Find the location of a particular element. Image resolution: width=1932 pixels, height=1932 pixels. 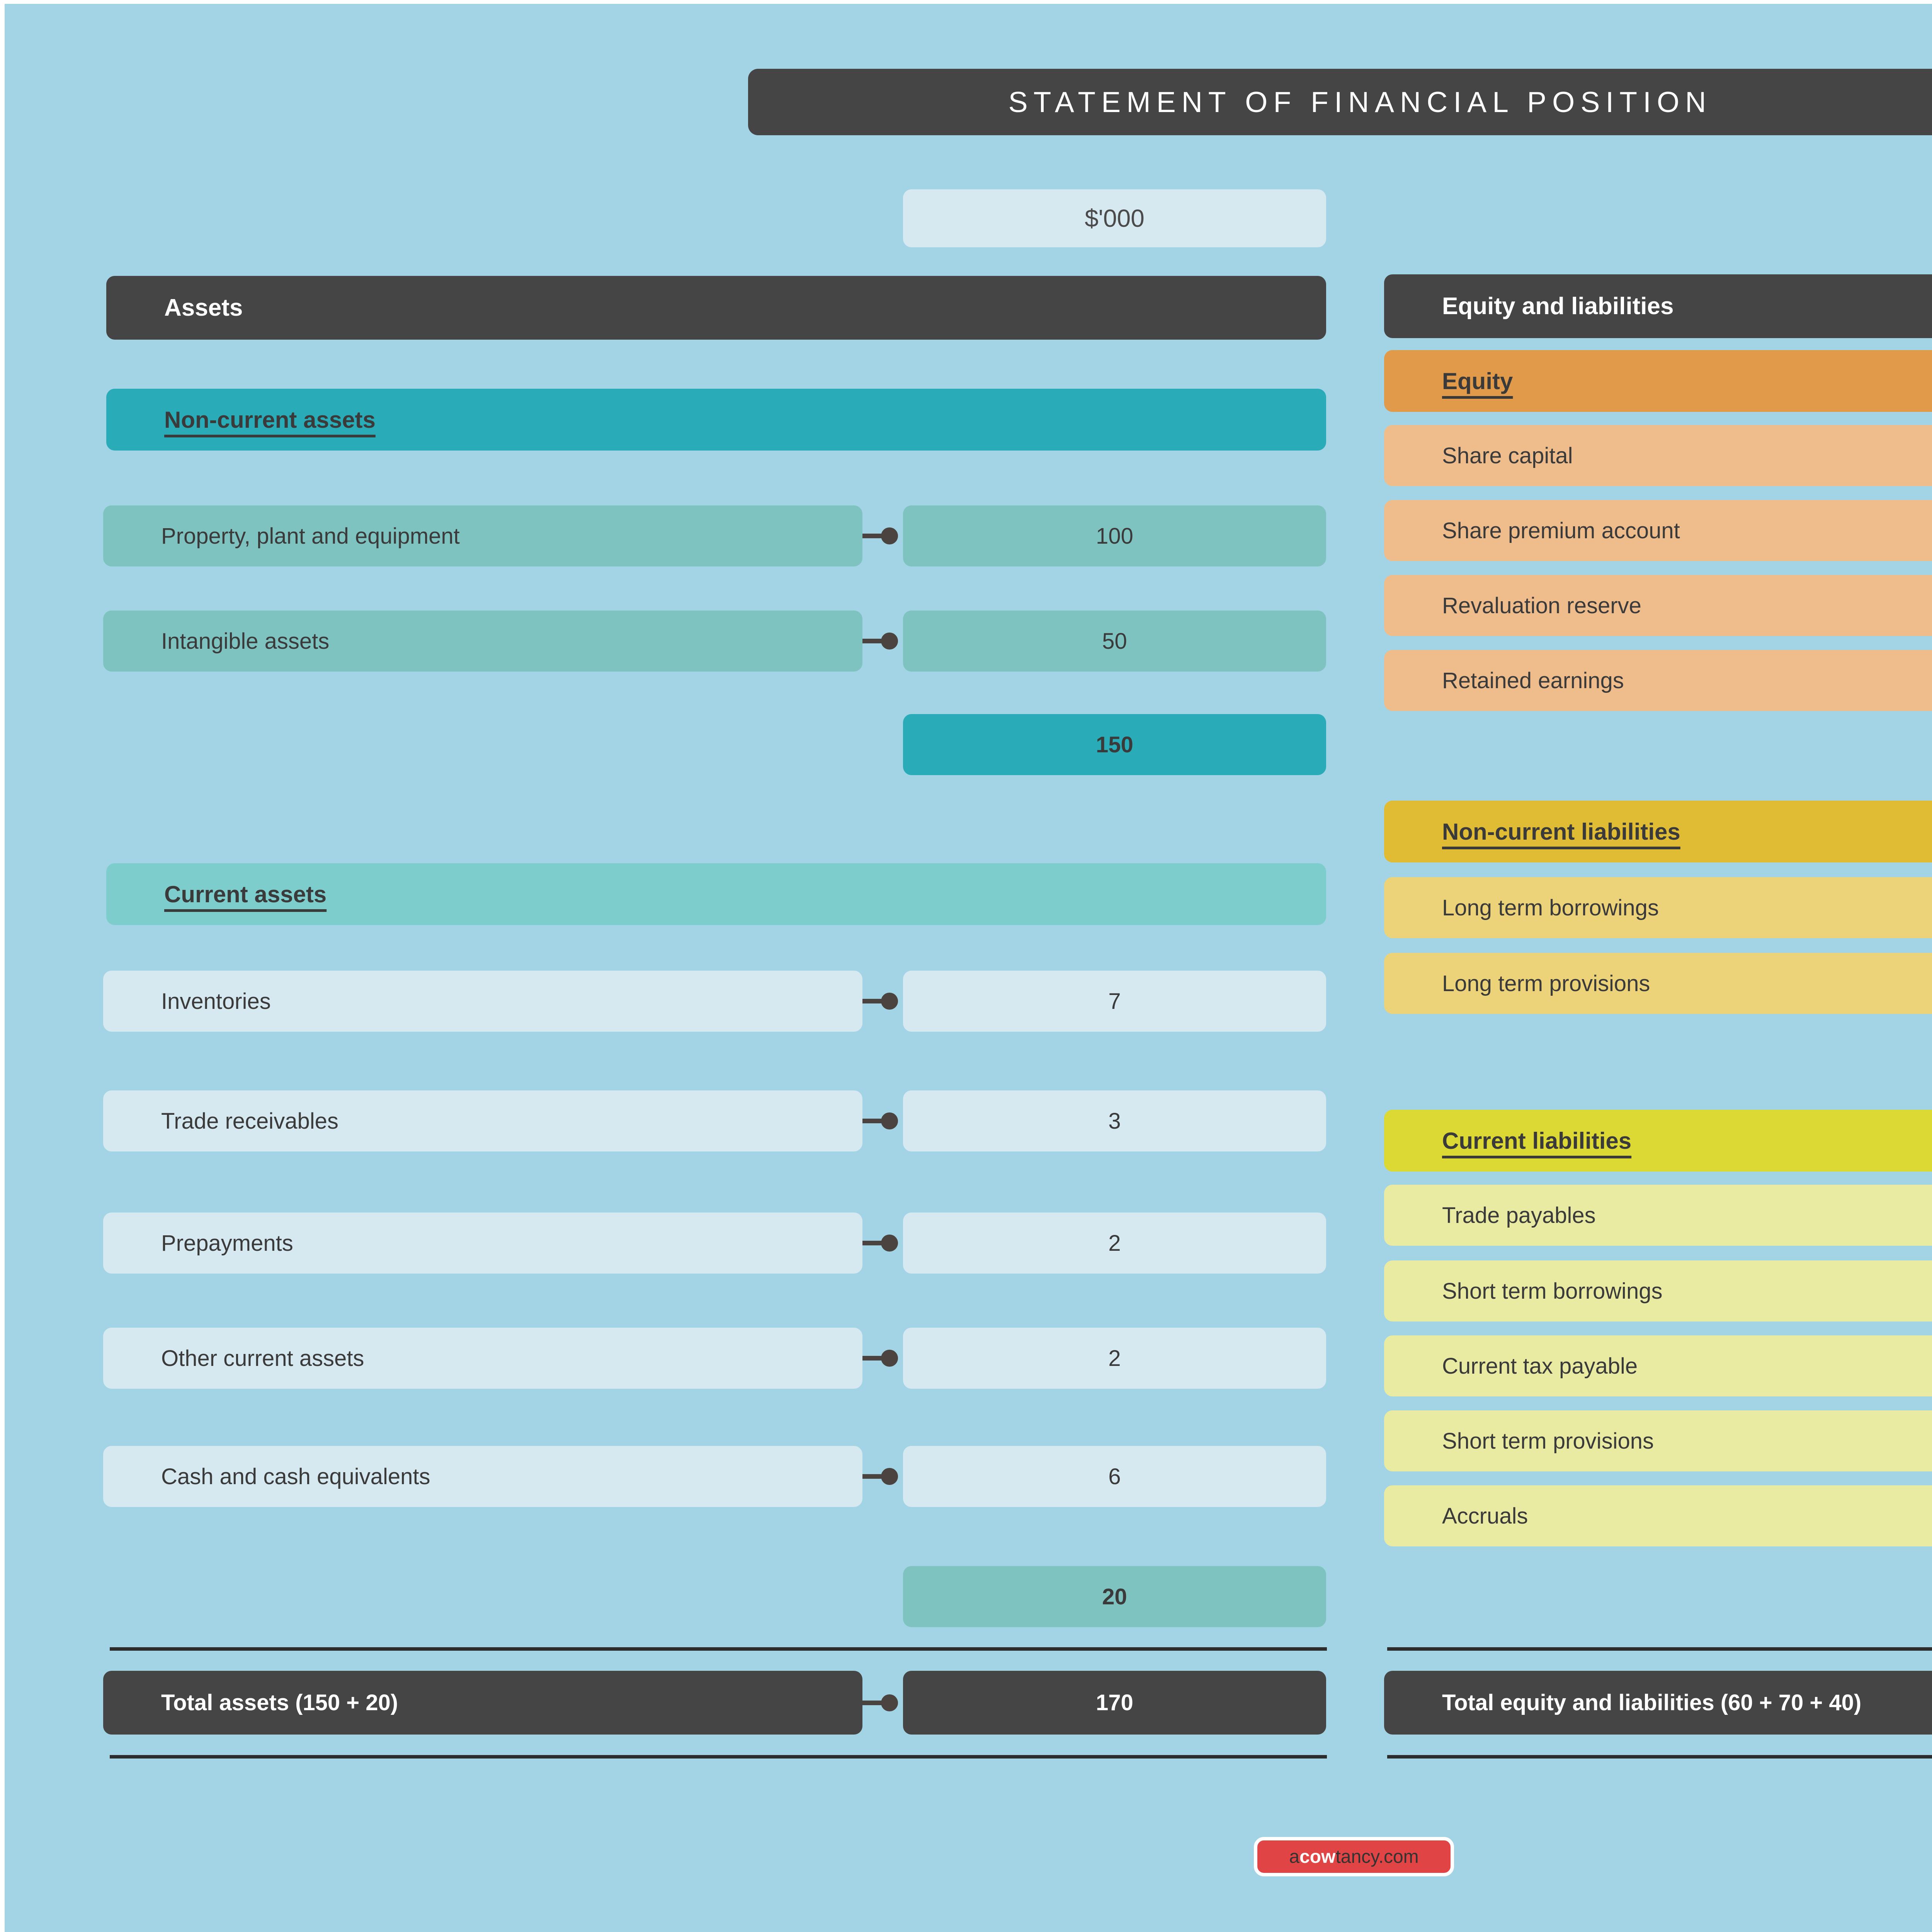

row-value-text: 100 is located at coordinates (1114, 536).